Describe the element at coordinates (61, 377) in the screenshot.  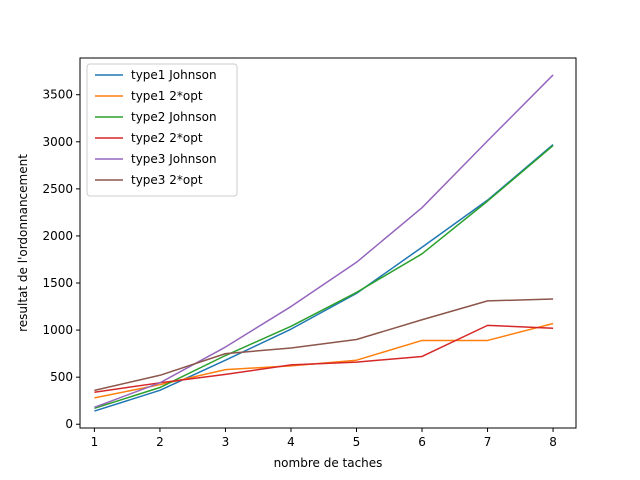
I see `y-tick-label: 500` at that location.